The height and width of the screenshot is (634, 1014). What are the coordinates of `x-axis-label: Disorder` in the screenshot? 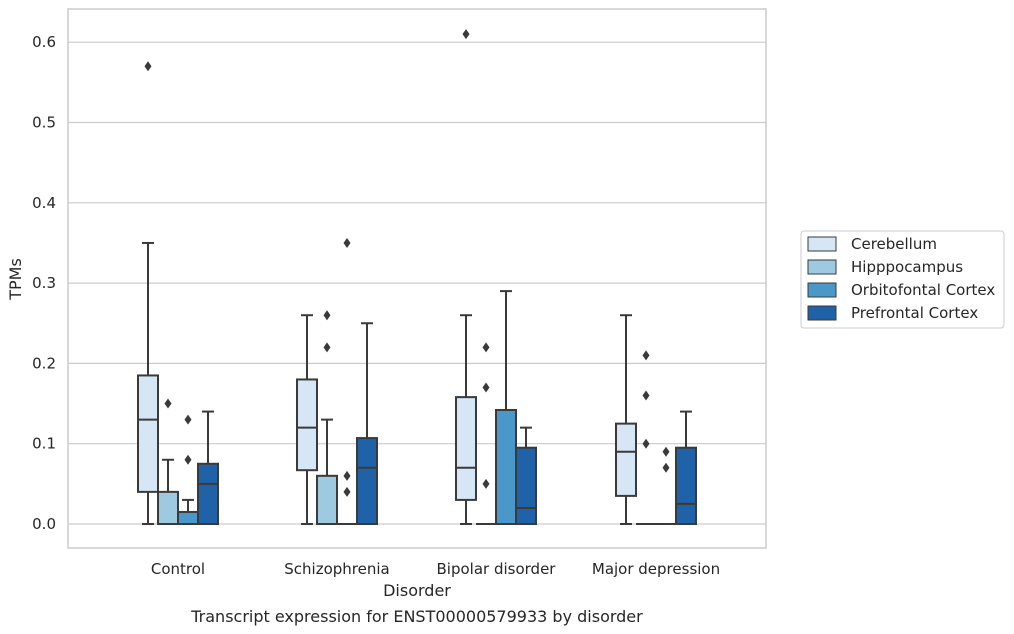 It's located at (417, 590).